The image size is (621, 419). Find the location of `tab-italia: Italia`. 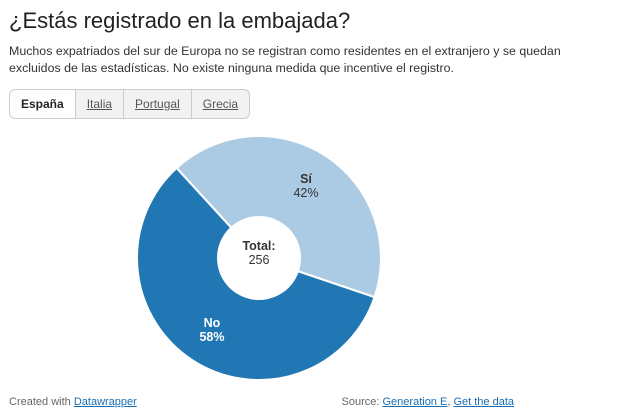

tab-italia: Italia is located at coordinates (98, 104).